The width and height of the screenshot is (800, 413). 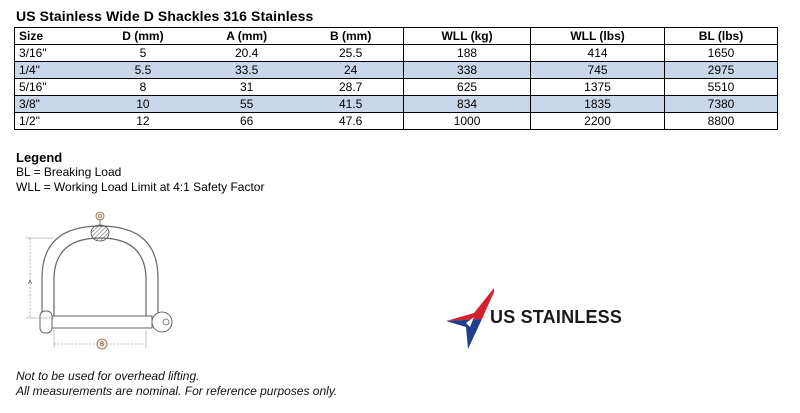 I want to click on header-b-mm: B (mm), so click(x=351, y=36).